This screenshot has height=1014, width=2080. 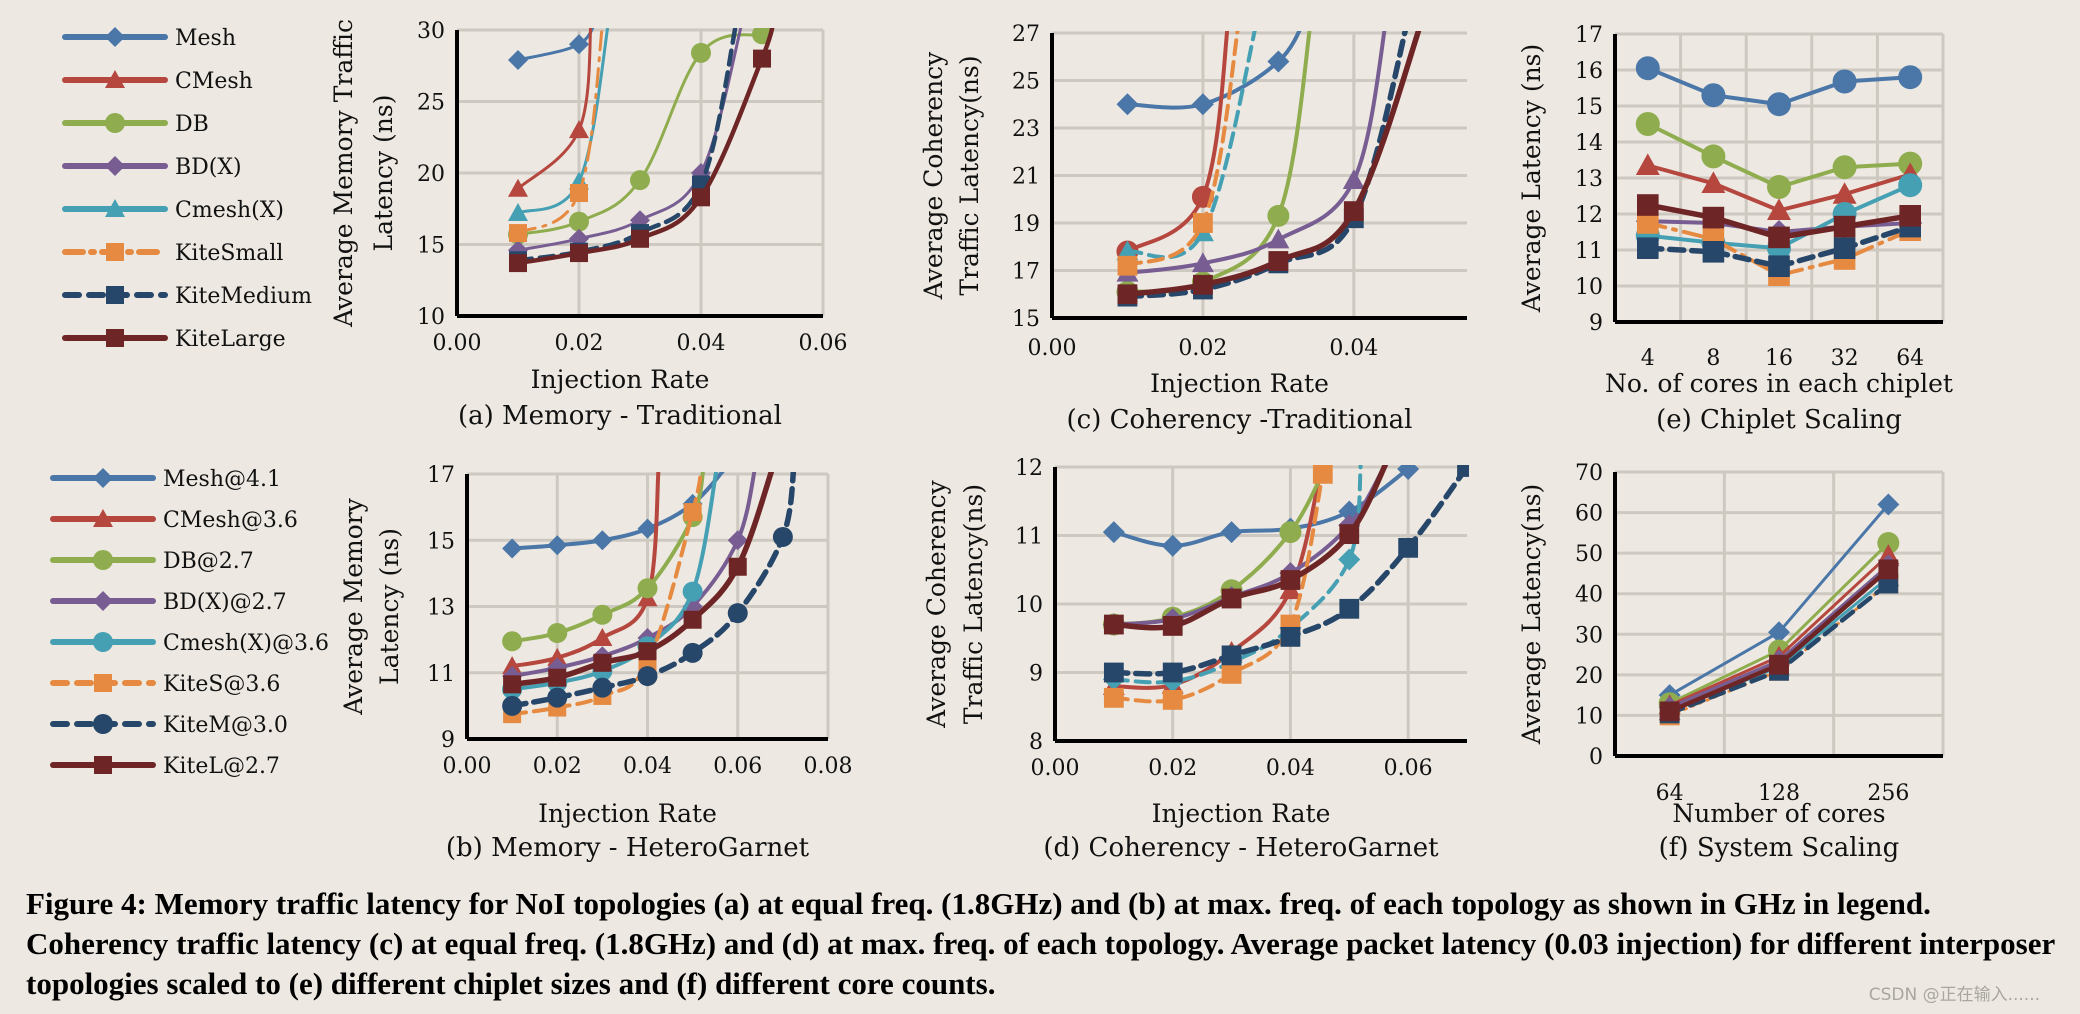 What do you see at coordinates (1589, 595) in the screenshot?
I see `y-tick-label: 40` at bounding box center [1589, 595].